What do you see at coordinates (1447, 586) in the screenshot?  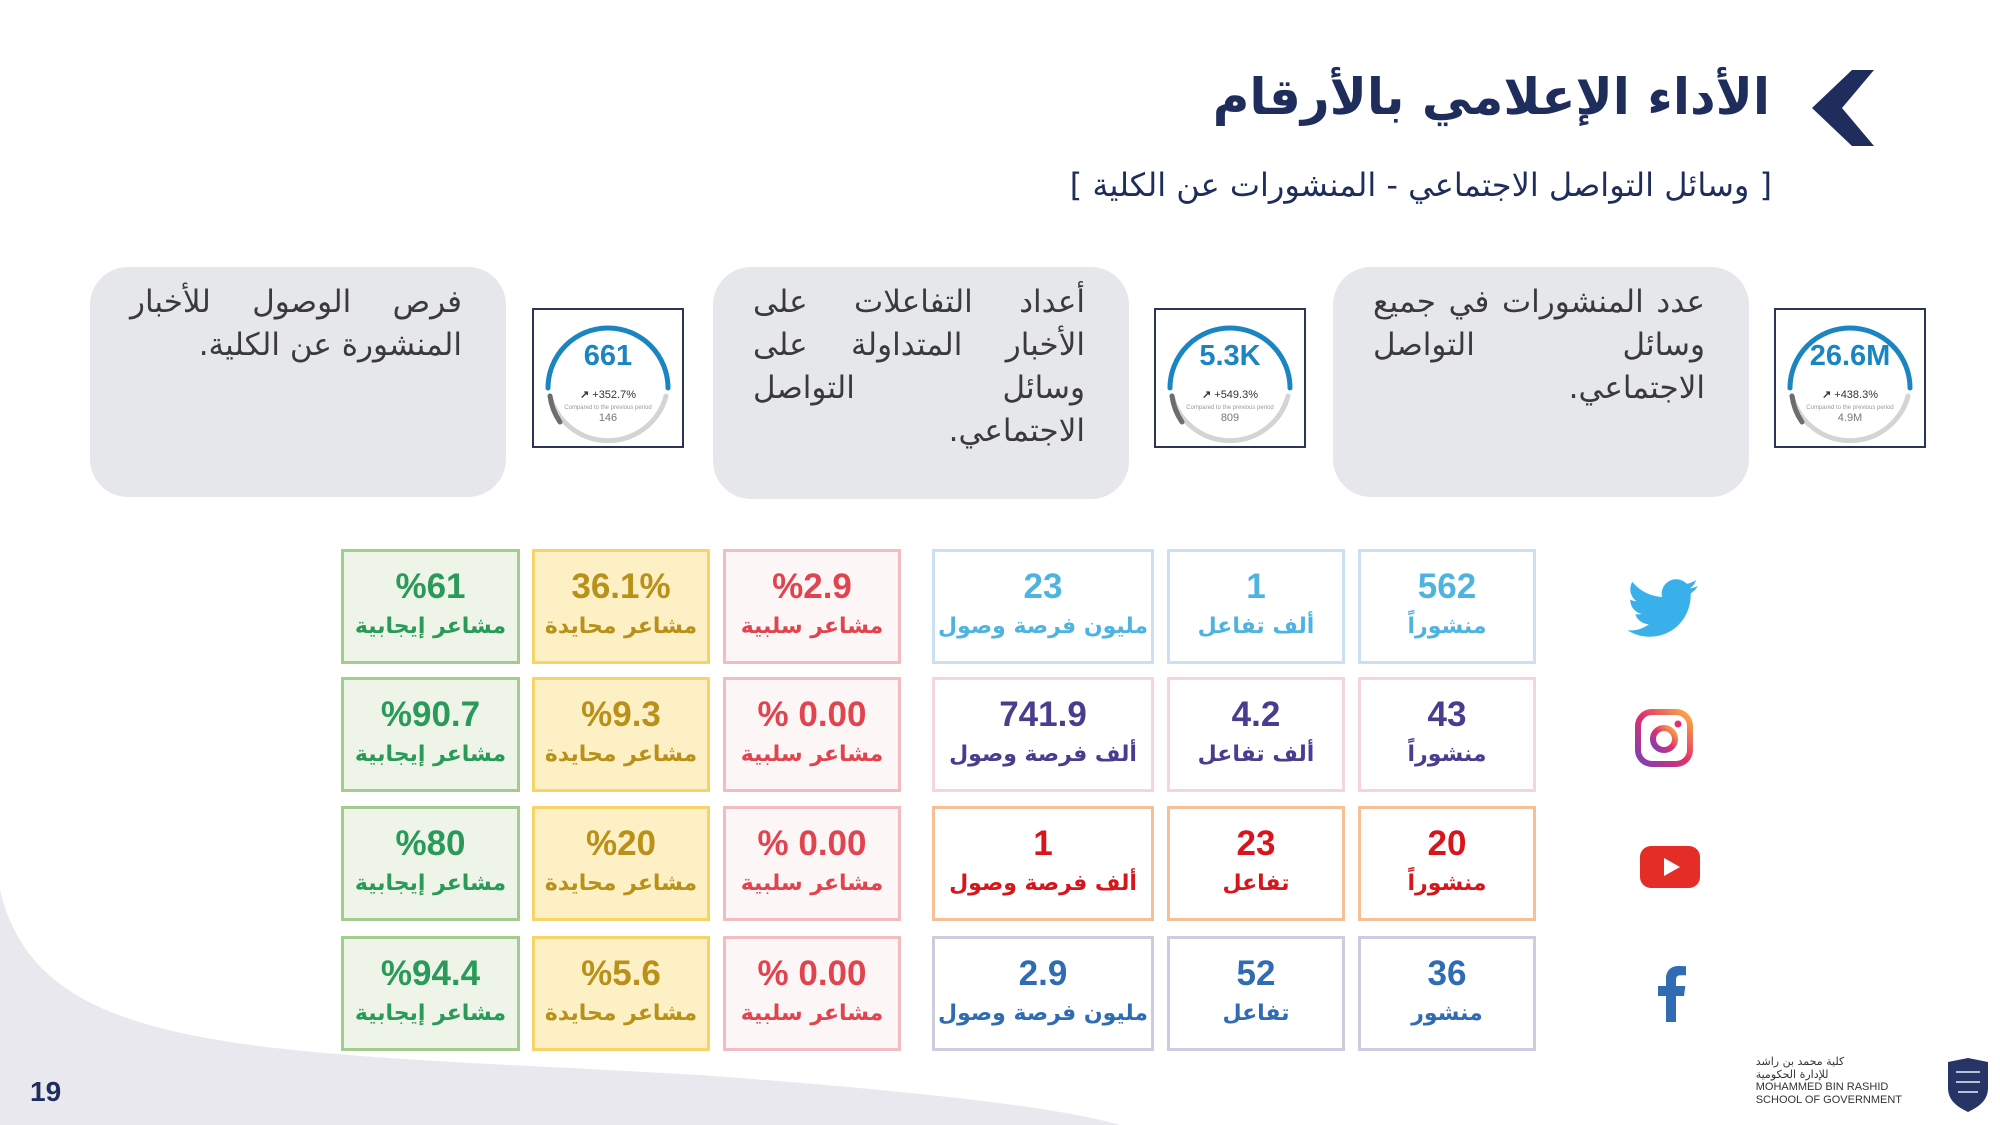 I see `metric-value: 562` at bounding box center [1447, 586].